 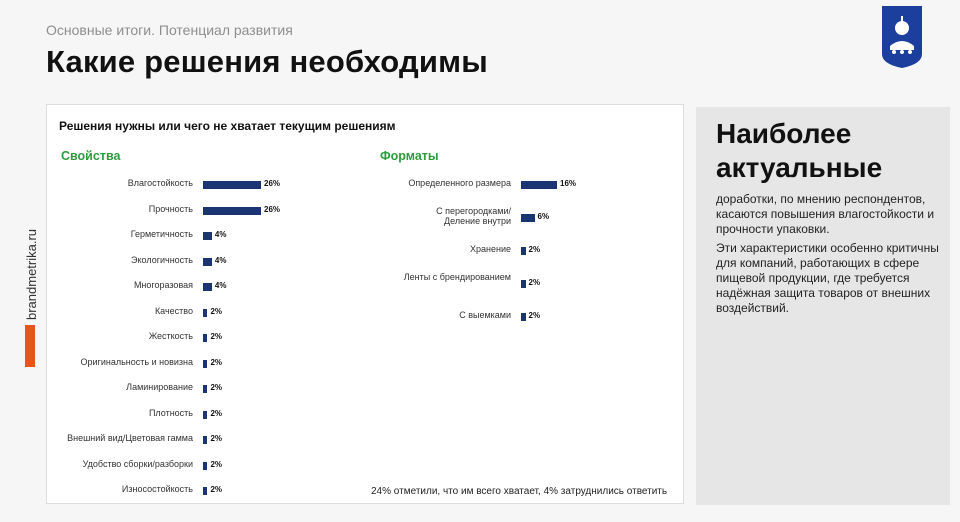 What do you see at coordinates (902, 37) in the screenshot?
I see `brand-logo-icon` at bounding box center [902, 37].